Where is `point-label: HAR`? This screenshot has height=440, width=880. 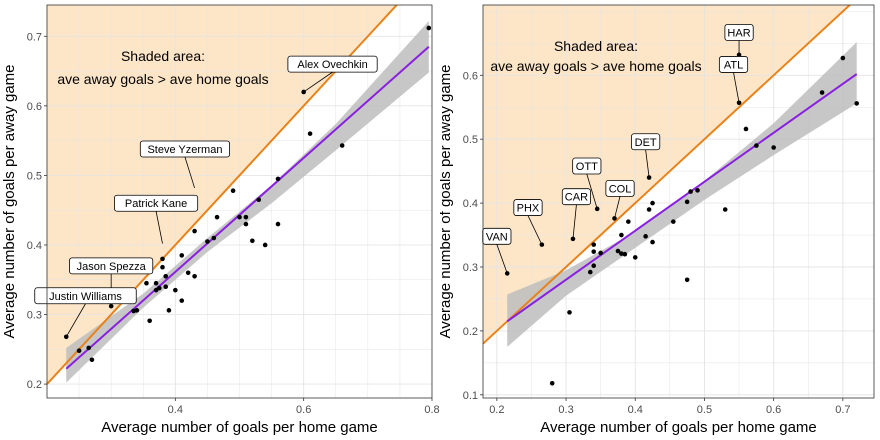 point-label: HAR is located at coordinates (738, 33).